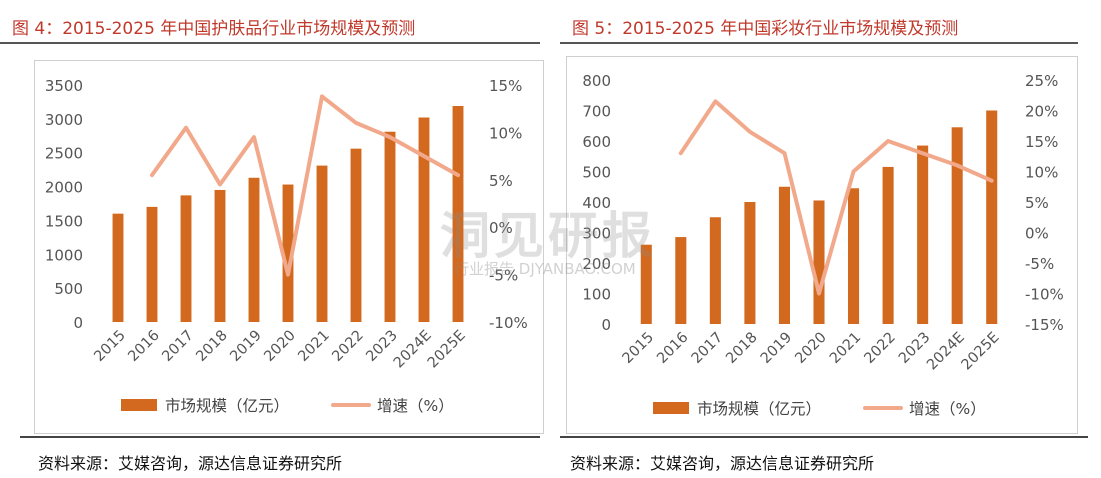 This screenshot has height=478, width=1101. I want to click on y-tick-label-right: -15%, so click(1044, 325).